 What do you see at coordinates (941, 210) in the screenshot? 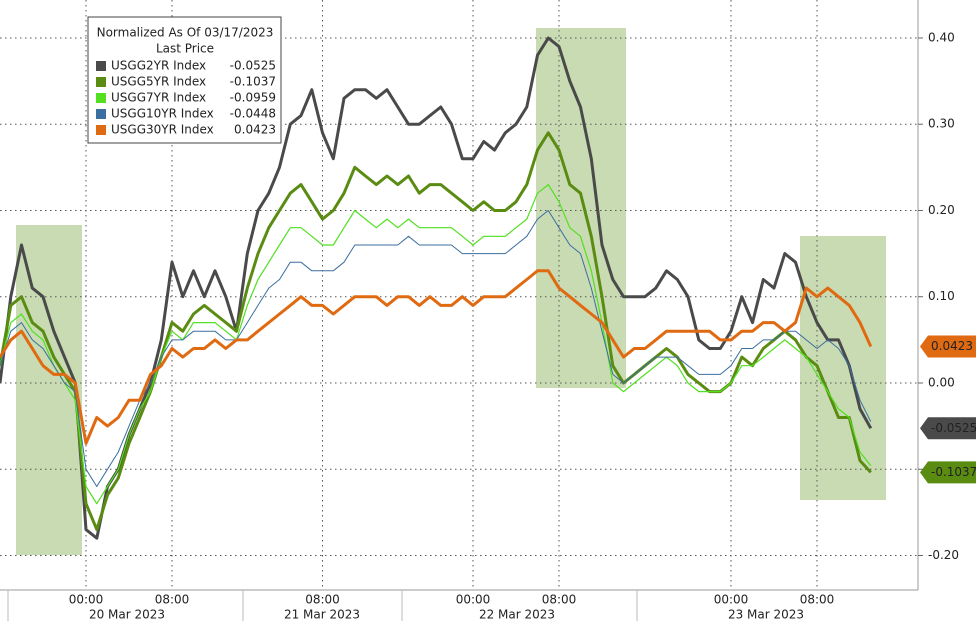
I see `y-tick-label: 0.20` at bounding box center [941, 210].